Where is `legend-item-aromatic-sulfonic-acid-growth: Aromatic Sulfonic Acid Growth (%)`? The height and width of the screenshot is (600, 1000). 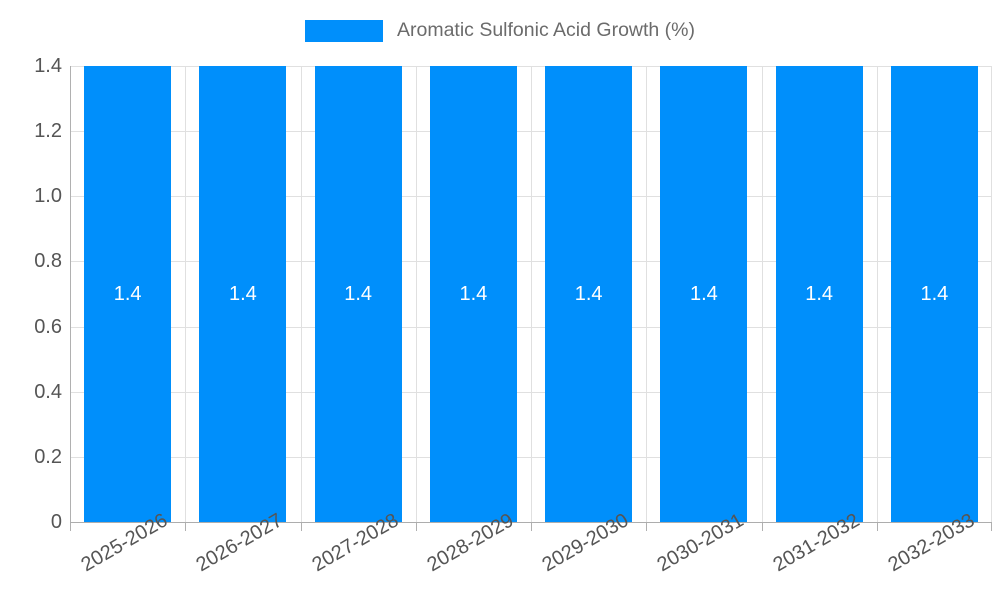
legend-item-aromatic-sulfonic-acid-growth: Aromatic Sulfonic Acid Growth (%) is located at coordinates (499, 30).